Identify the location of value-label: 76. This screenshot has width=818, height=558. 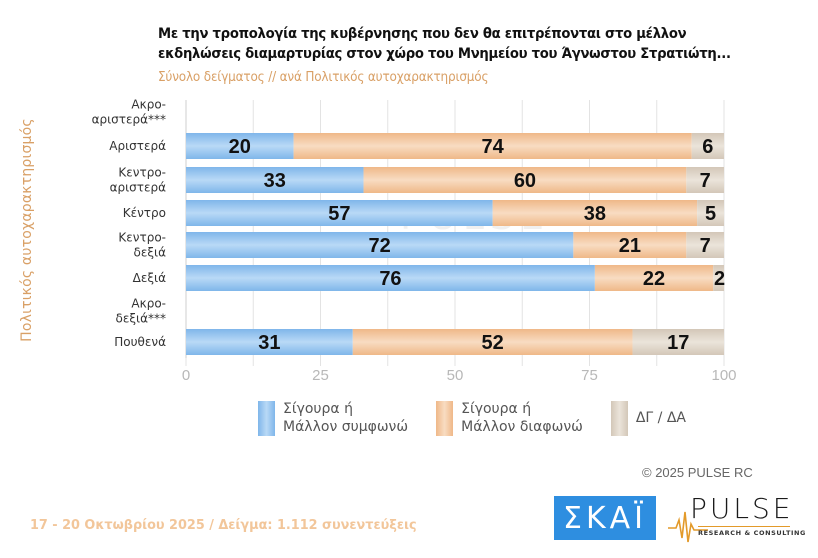
(390, 279).